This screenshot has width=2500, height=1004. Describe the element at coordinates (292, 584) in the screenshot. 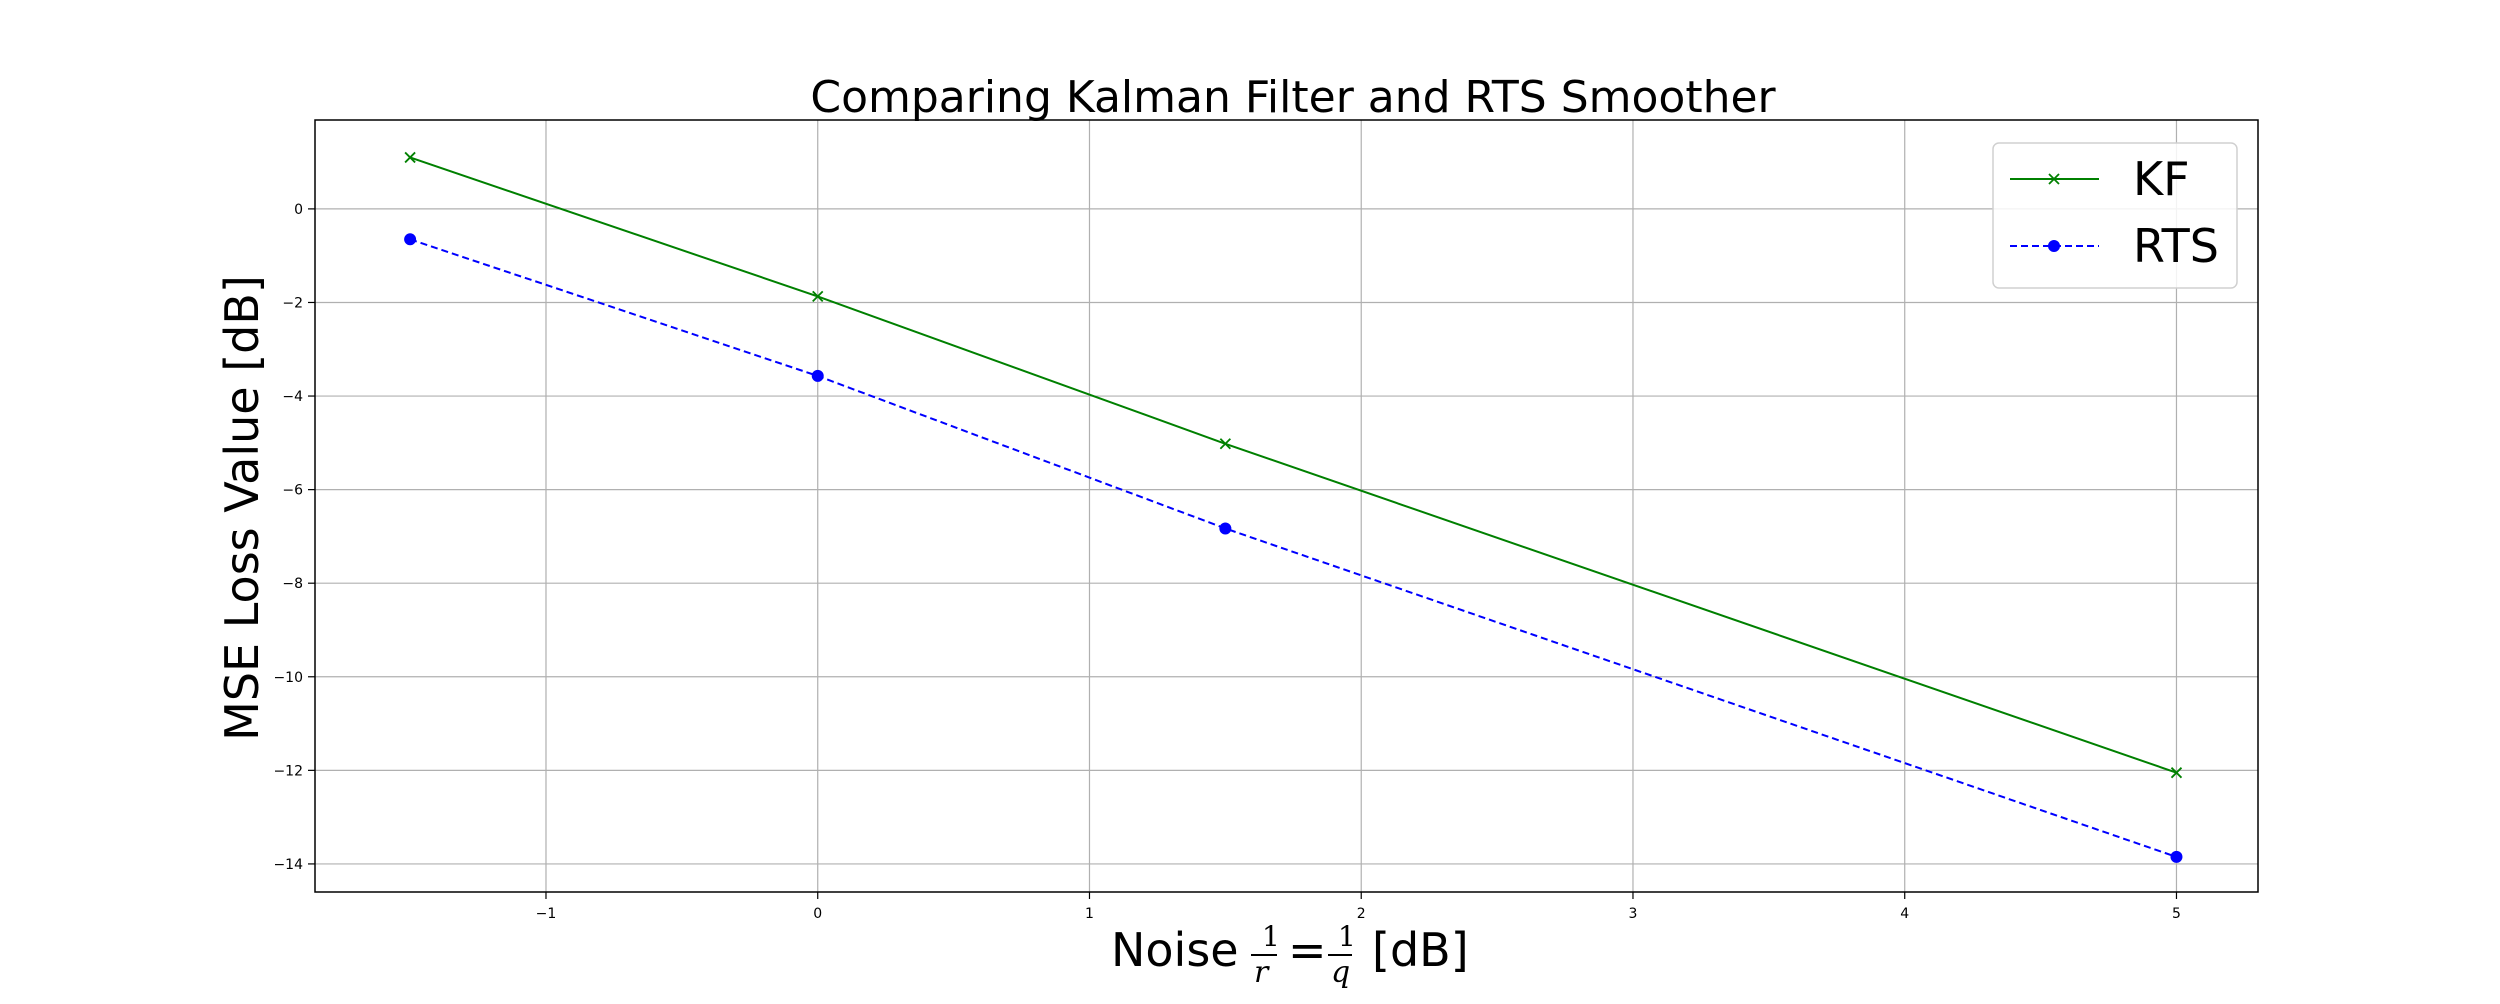

I see `y-tick-label: −8` at that location.